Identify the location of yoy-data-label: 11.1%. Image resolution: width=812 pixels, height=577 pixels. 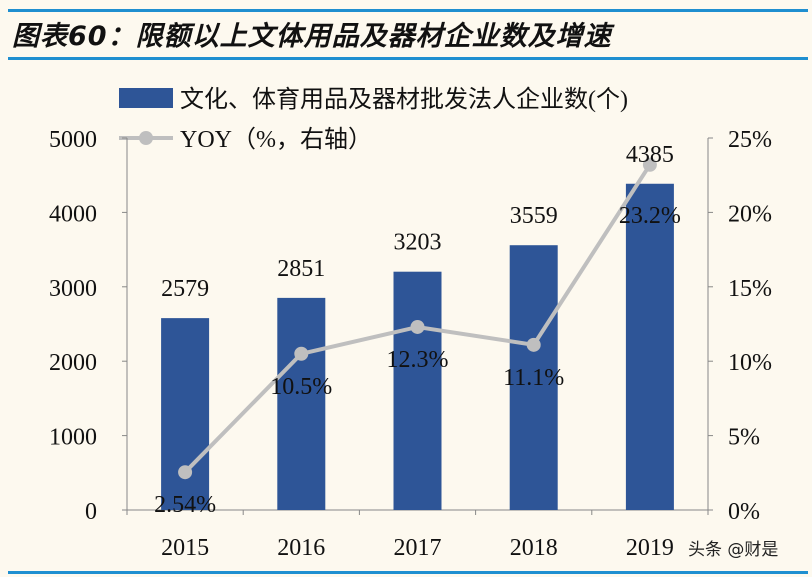
(533, 378).